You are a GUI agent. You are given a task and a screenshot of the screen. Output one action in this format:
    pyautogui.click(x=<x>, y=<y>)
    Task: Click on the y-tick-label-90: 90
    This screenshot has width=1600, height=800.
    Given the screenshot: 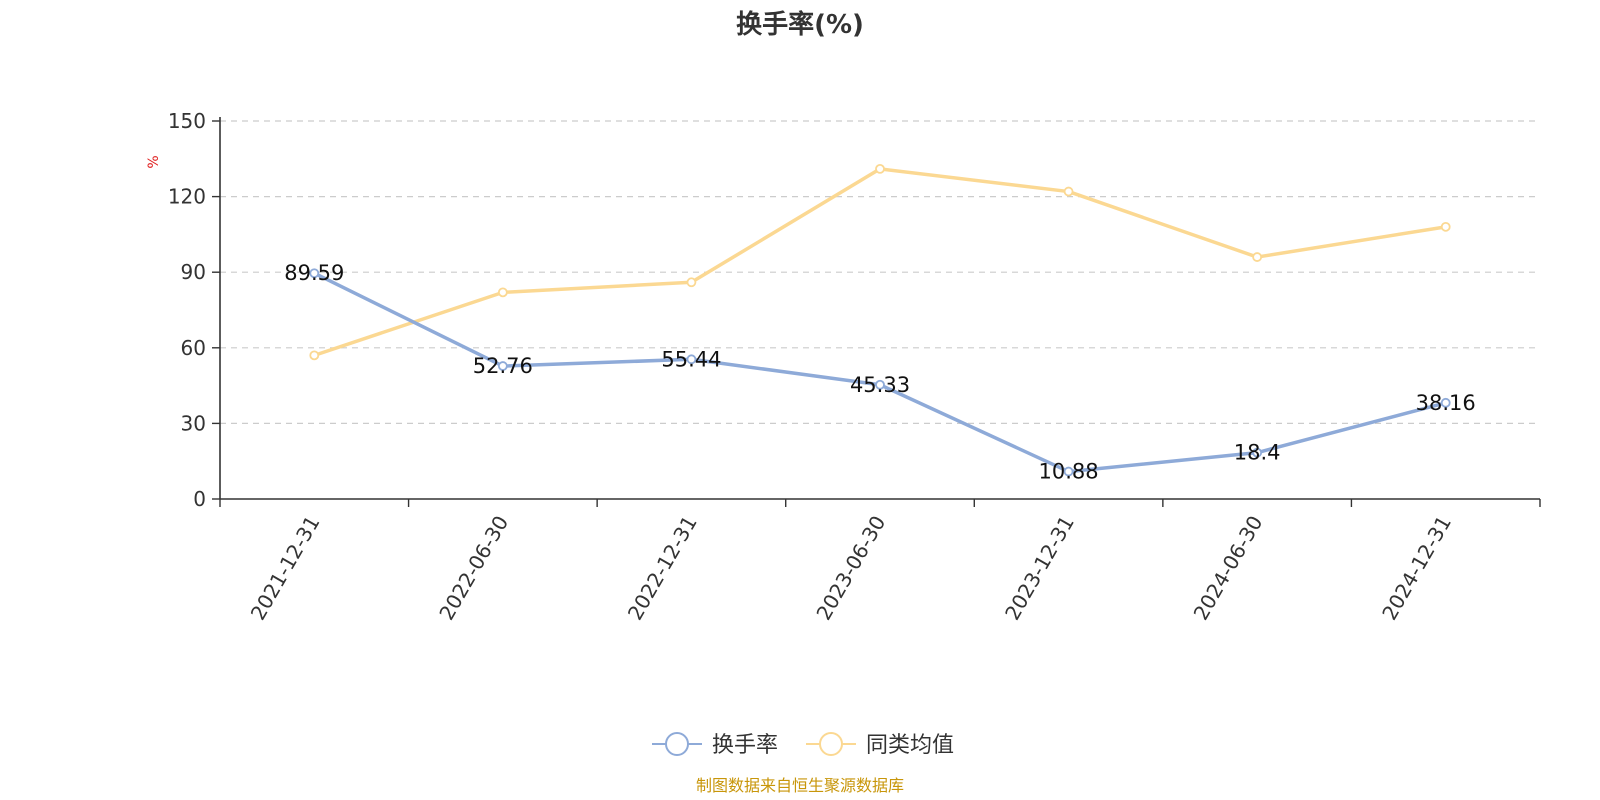 What is the action you would take?
    pyautogui.click(x=193, y=272)
    